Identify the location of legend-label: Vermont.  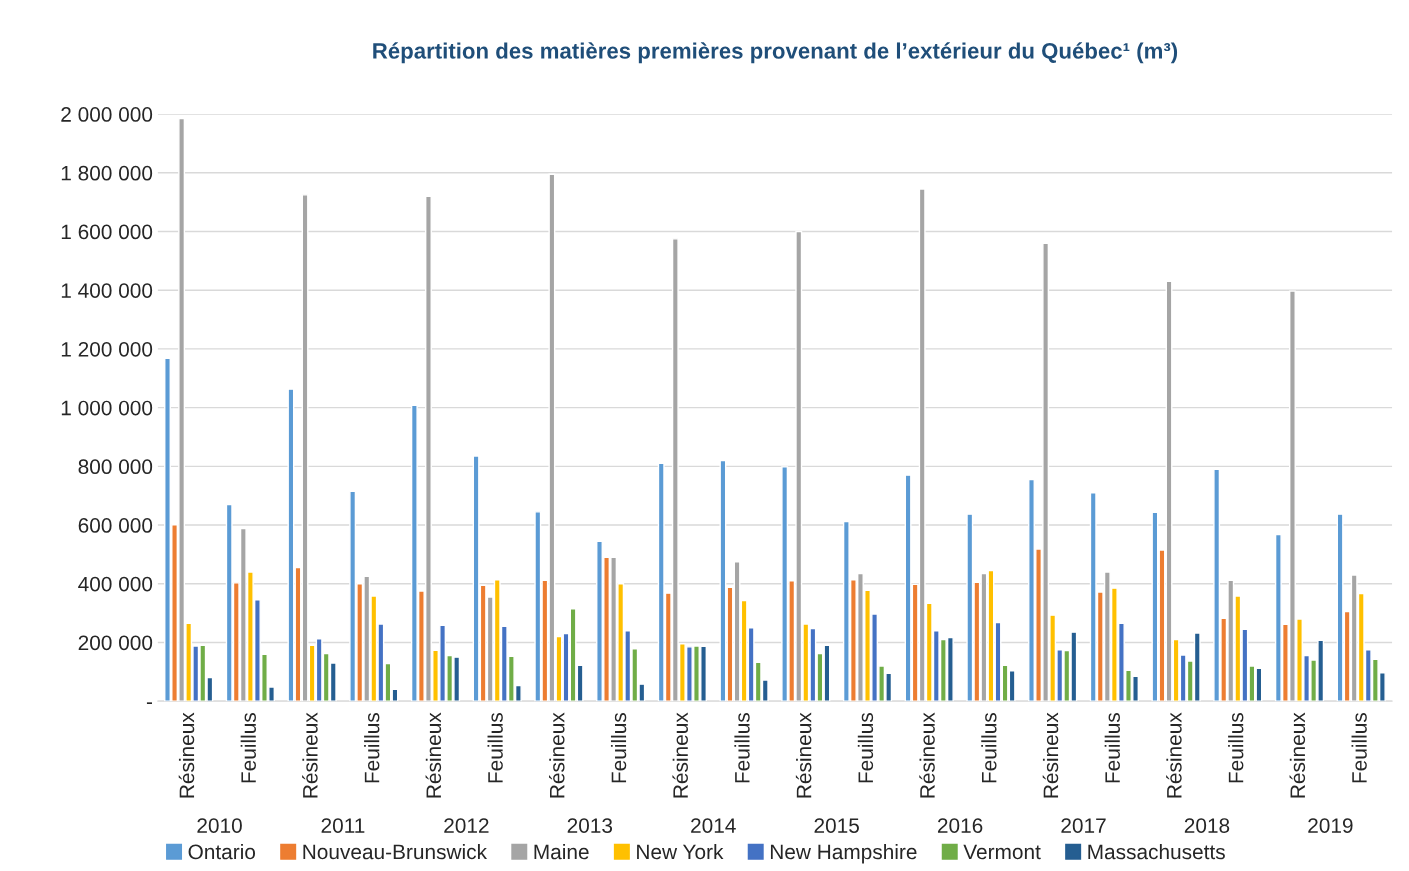
(1002, 852).